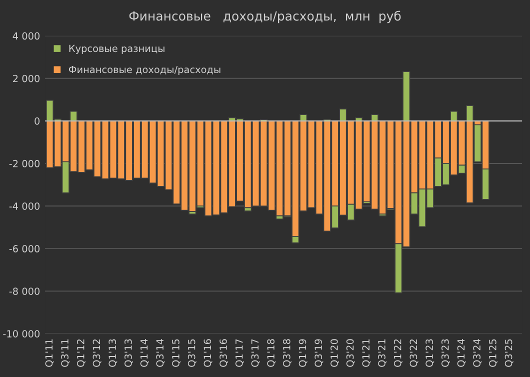 The width and height of the screenshot is (530, 377). Describe the element at coordinates (144, 71) in the screenshot. I see `legend-label: Финансовые доходы/расходы` at that location.